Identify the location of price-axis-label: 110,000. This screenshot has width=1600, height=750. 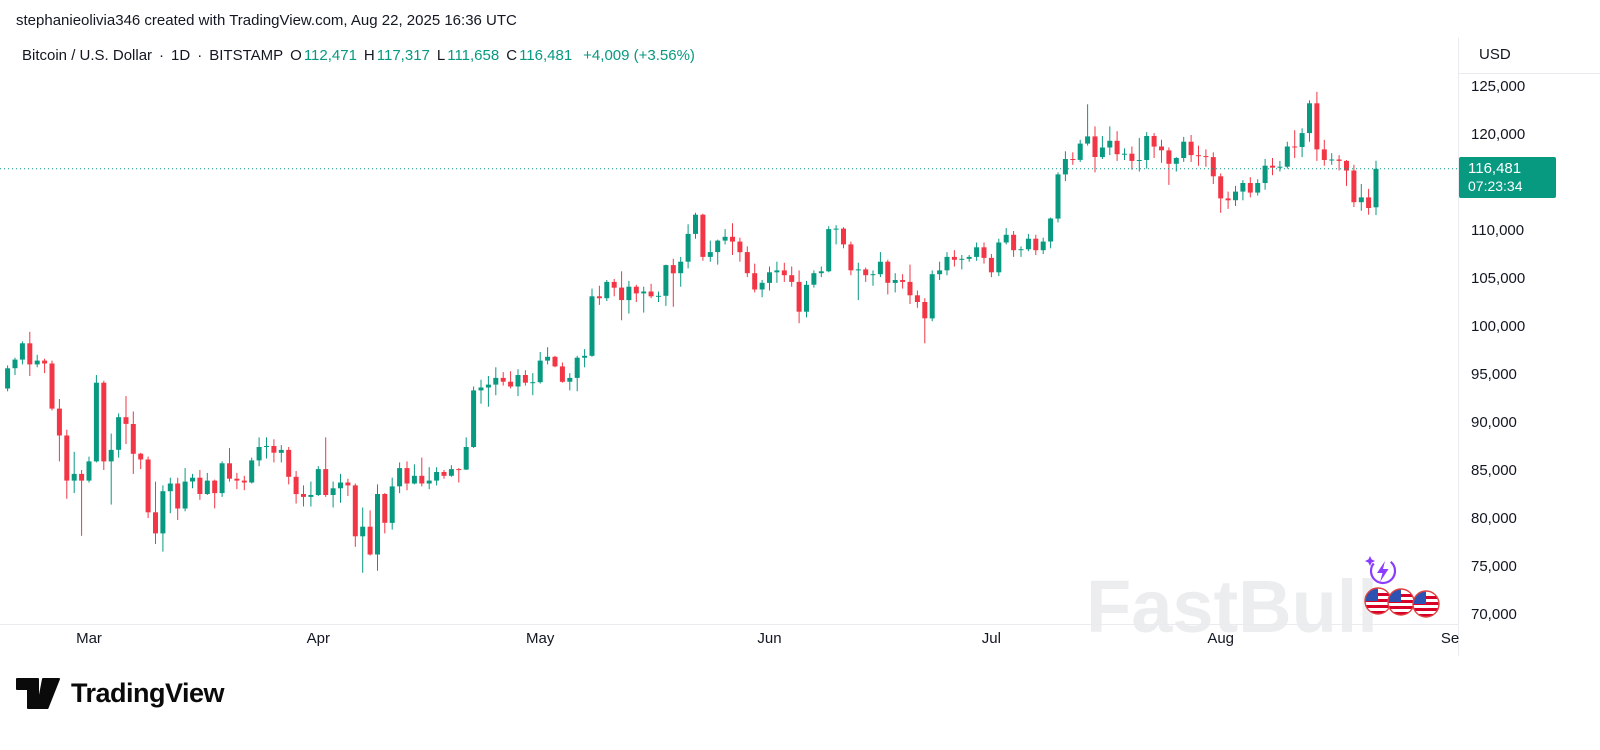
(1498, 230).